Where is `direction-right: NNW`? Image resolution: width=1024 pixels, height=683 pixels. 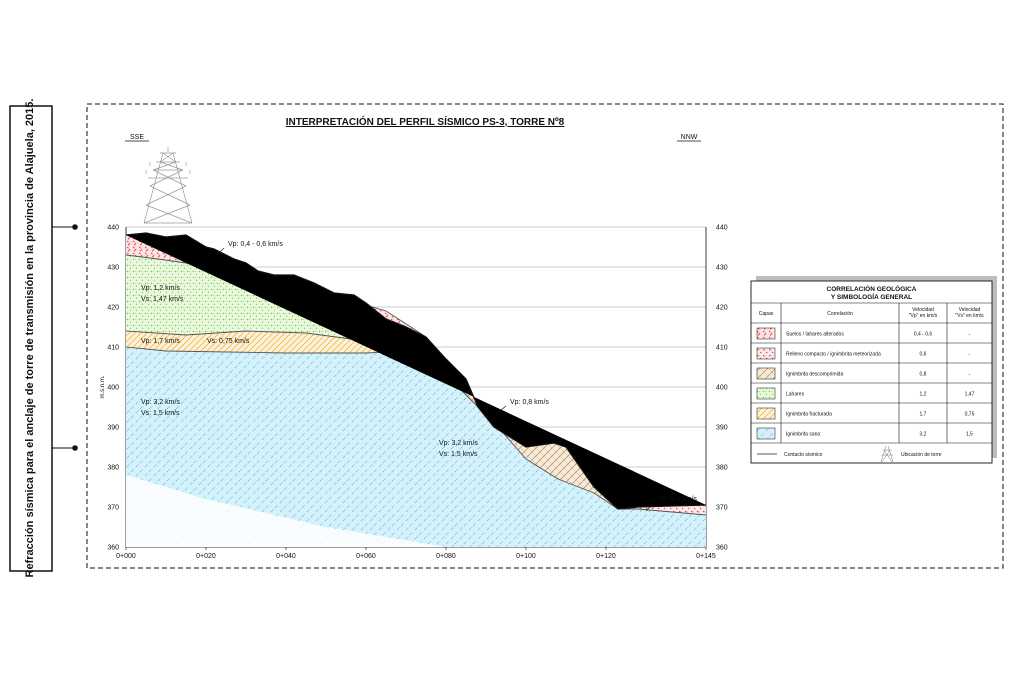
direction-right: NNW is located at coordinates (689, 137).